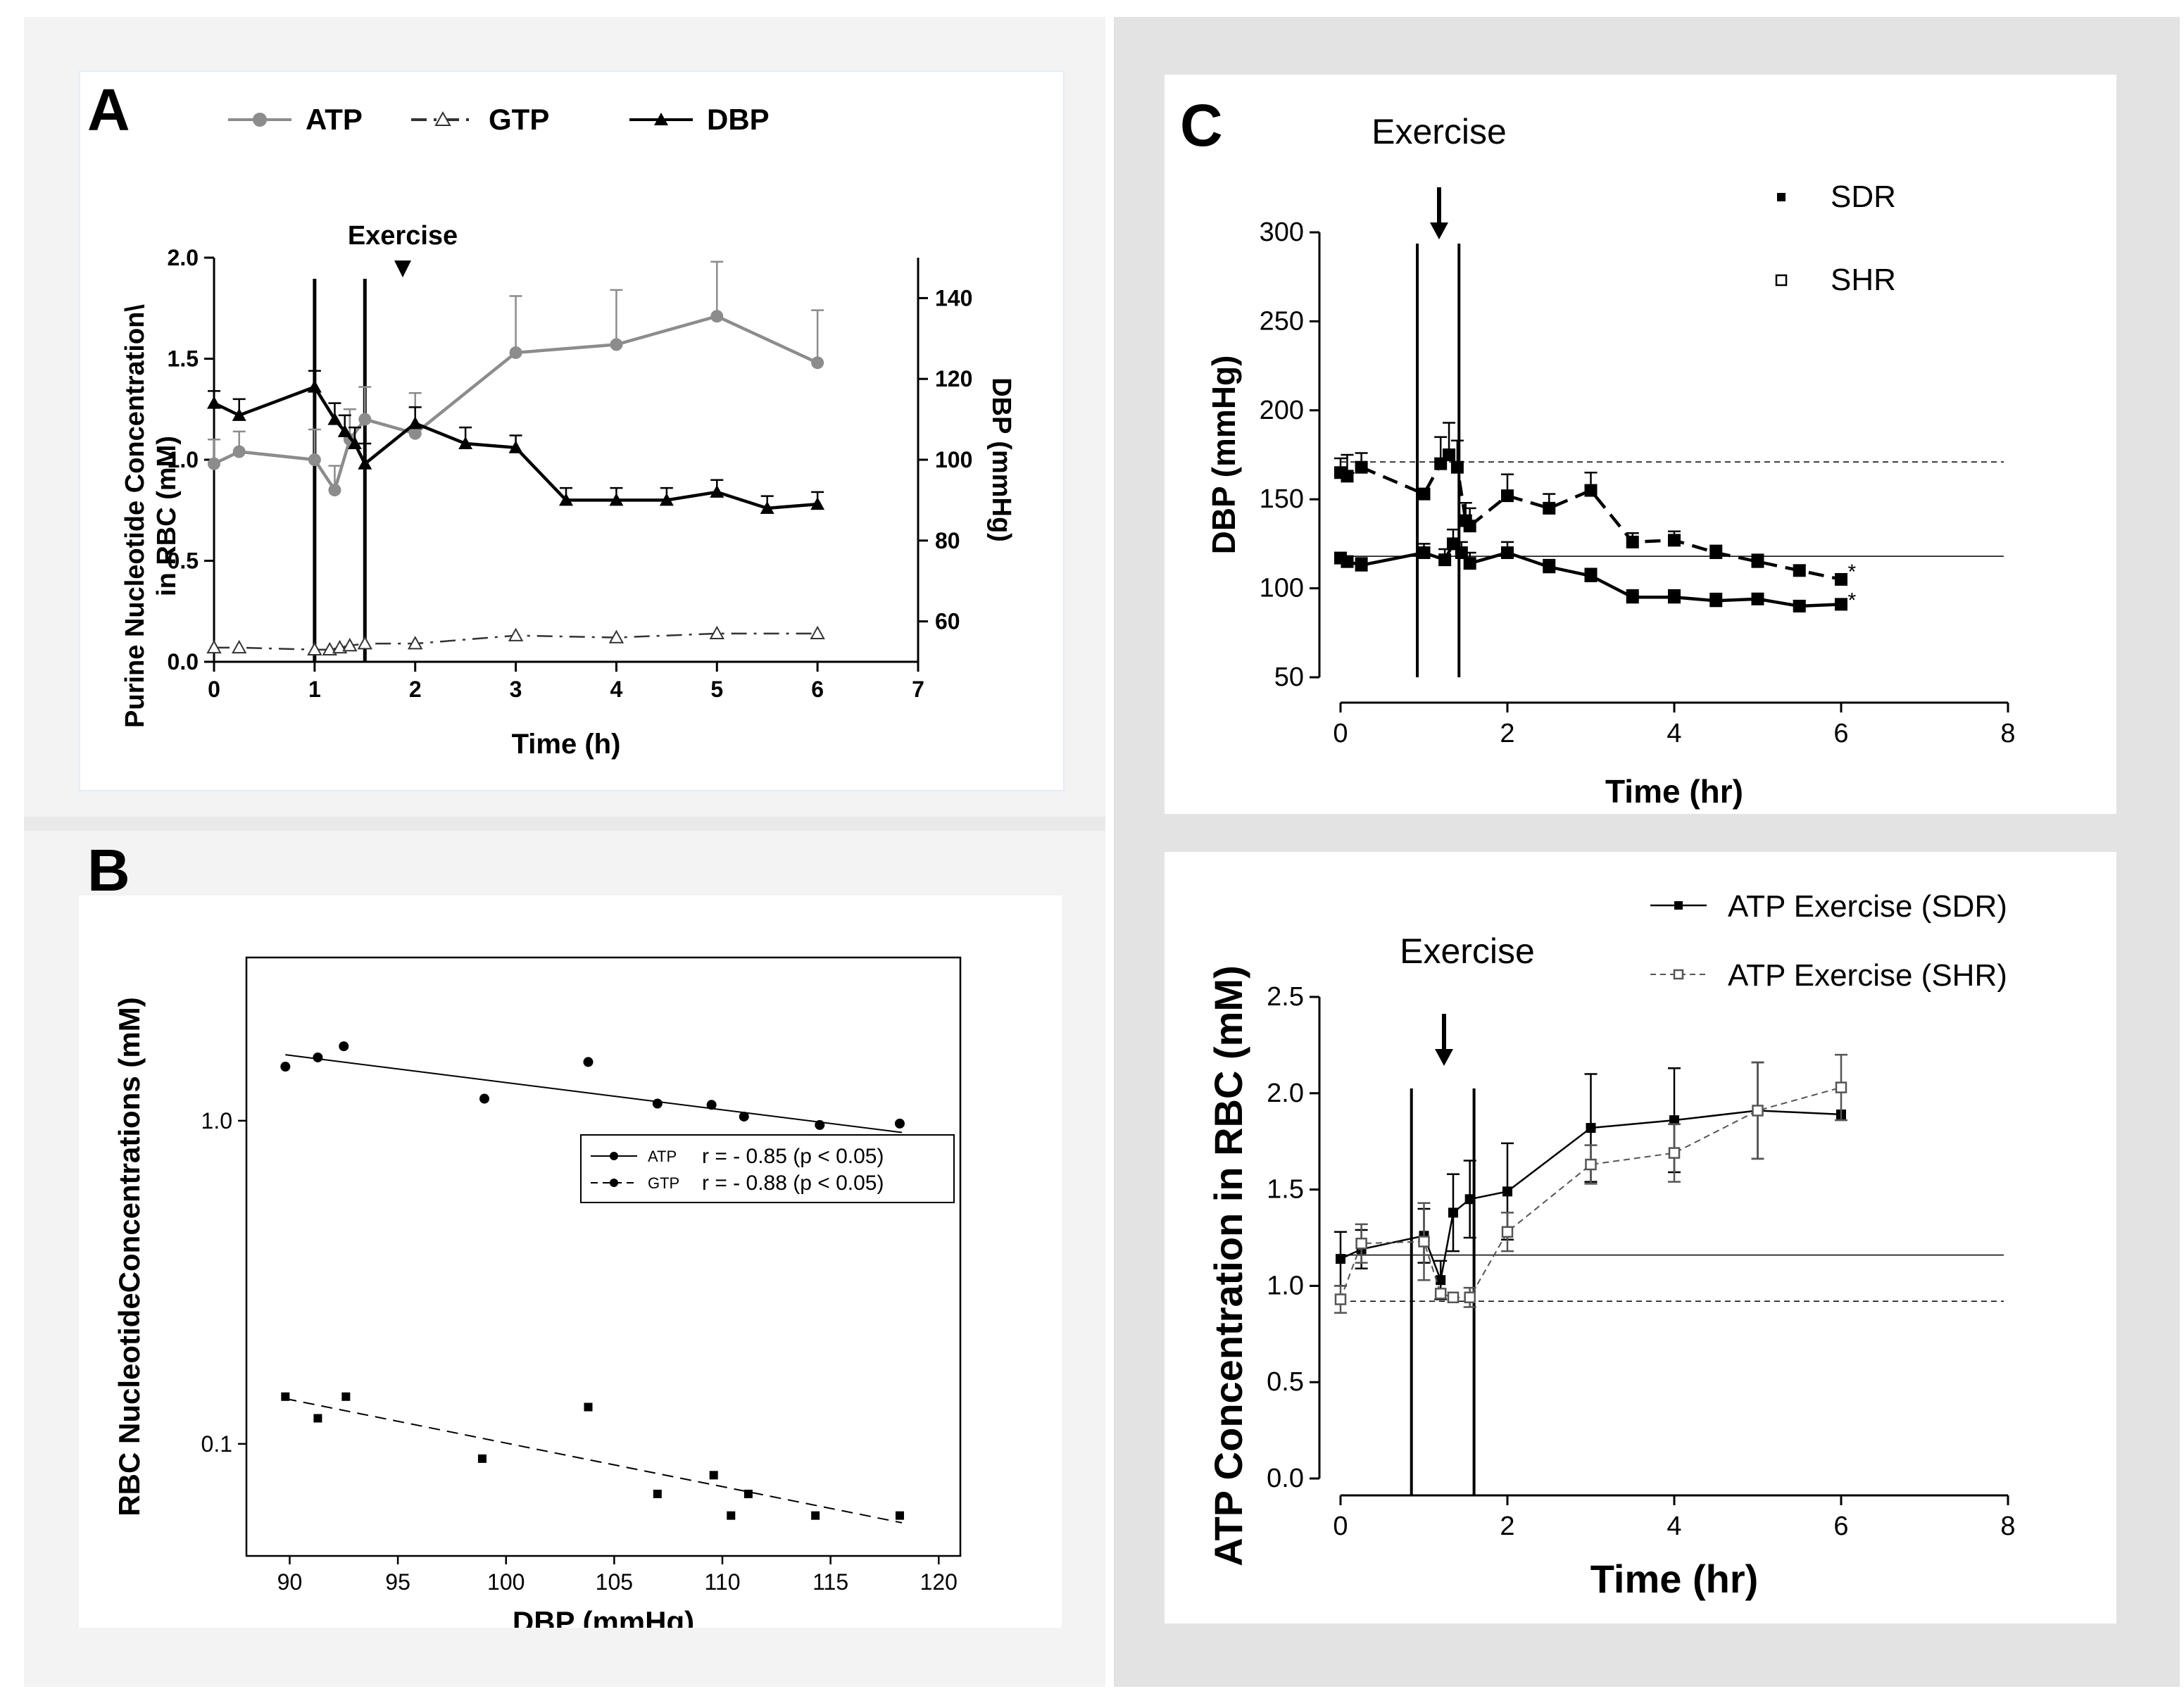 Image resolution: width=2184 pixels, height=1708 pixels. I want to click on c1-exercise-label: Exercise, so click(1439, 131).